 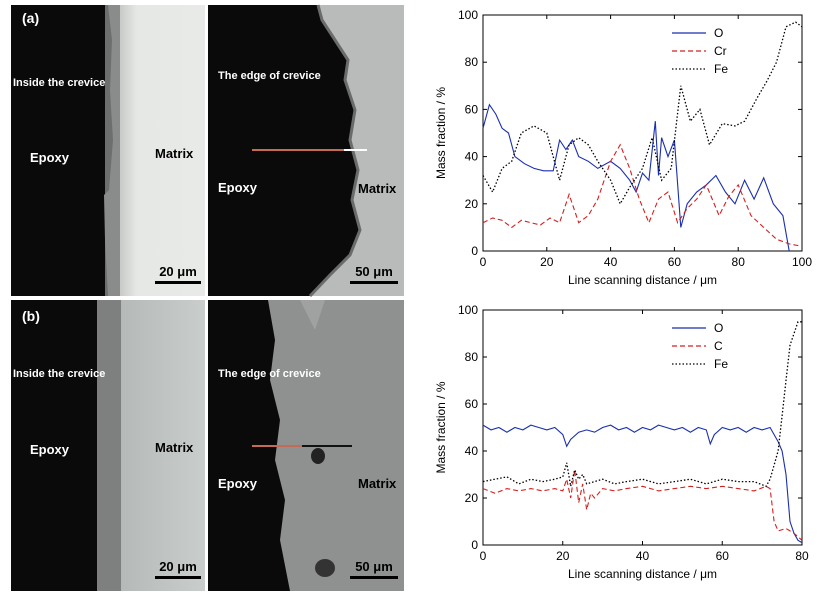 I want to click on series-line-C, so click(x=642, y=505).